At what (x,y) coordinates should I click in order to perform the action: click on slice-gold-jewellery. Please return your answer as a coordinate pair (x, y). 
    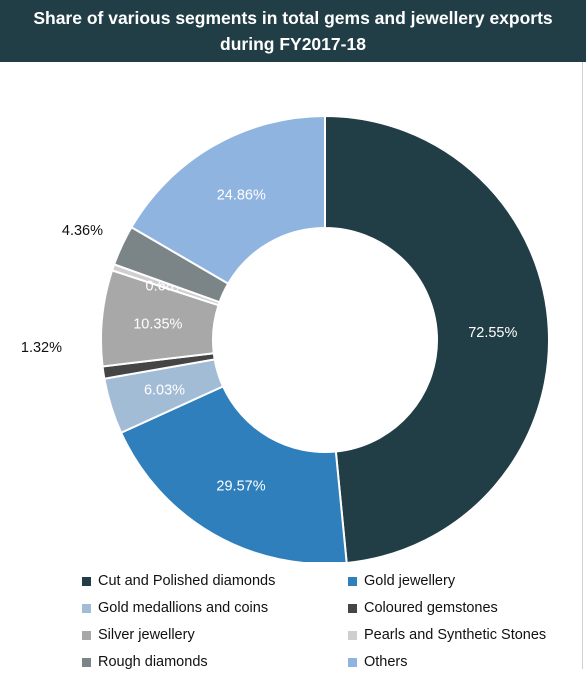
    Looking at the image, I should click on (233, 473).